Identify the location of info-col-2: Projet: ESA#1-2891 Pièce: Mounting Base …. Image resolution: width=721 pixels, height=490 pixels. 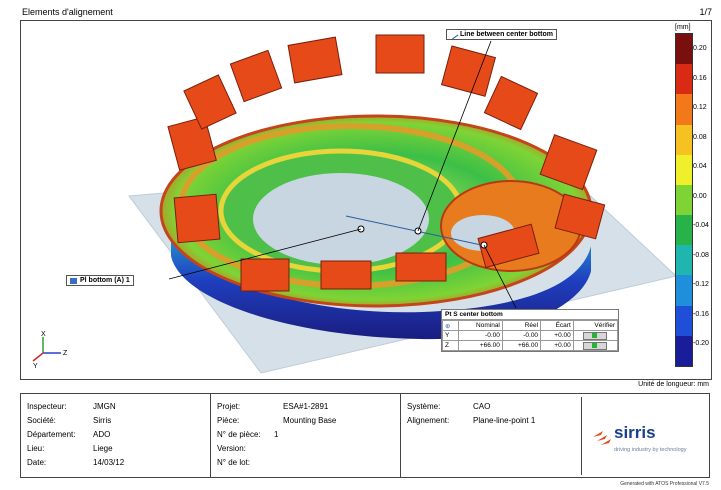
(306, 435).